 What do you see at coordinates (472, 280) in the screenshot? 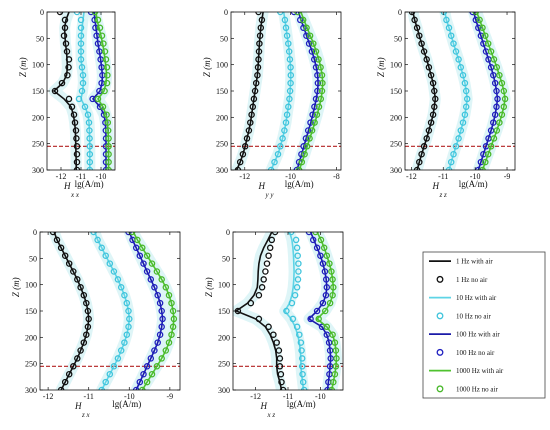
I see `legend-label: 1 Hz no air` at bounding box center [472, 280].